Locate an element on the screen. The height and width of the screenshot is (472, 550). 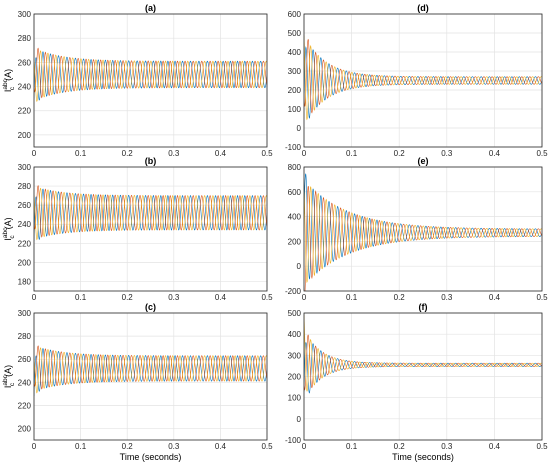
panel-title: (c) is located at coordinates (150, 307).